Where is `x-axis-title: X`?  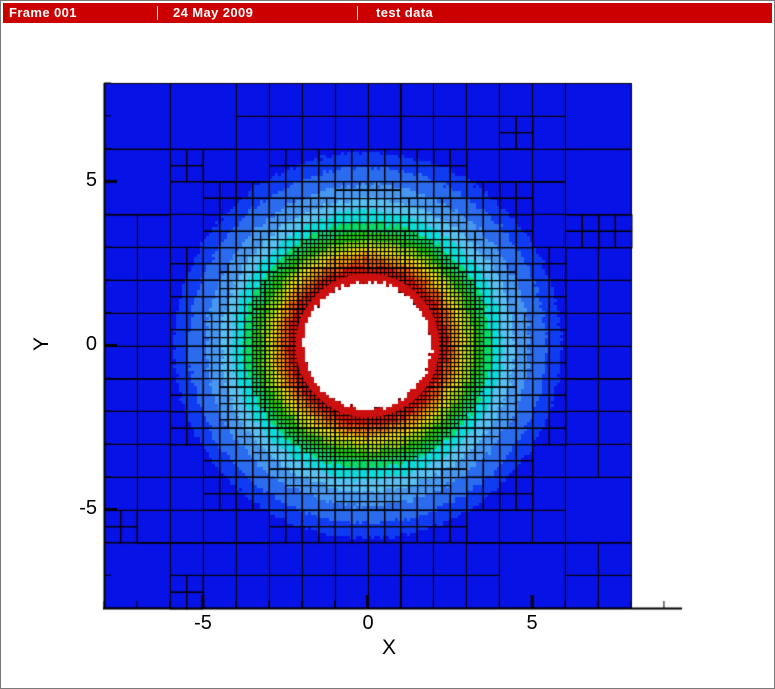
x-axis-title: X is located at coordinates (389, 647).